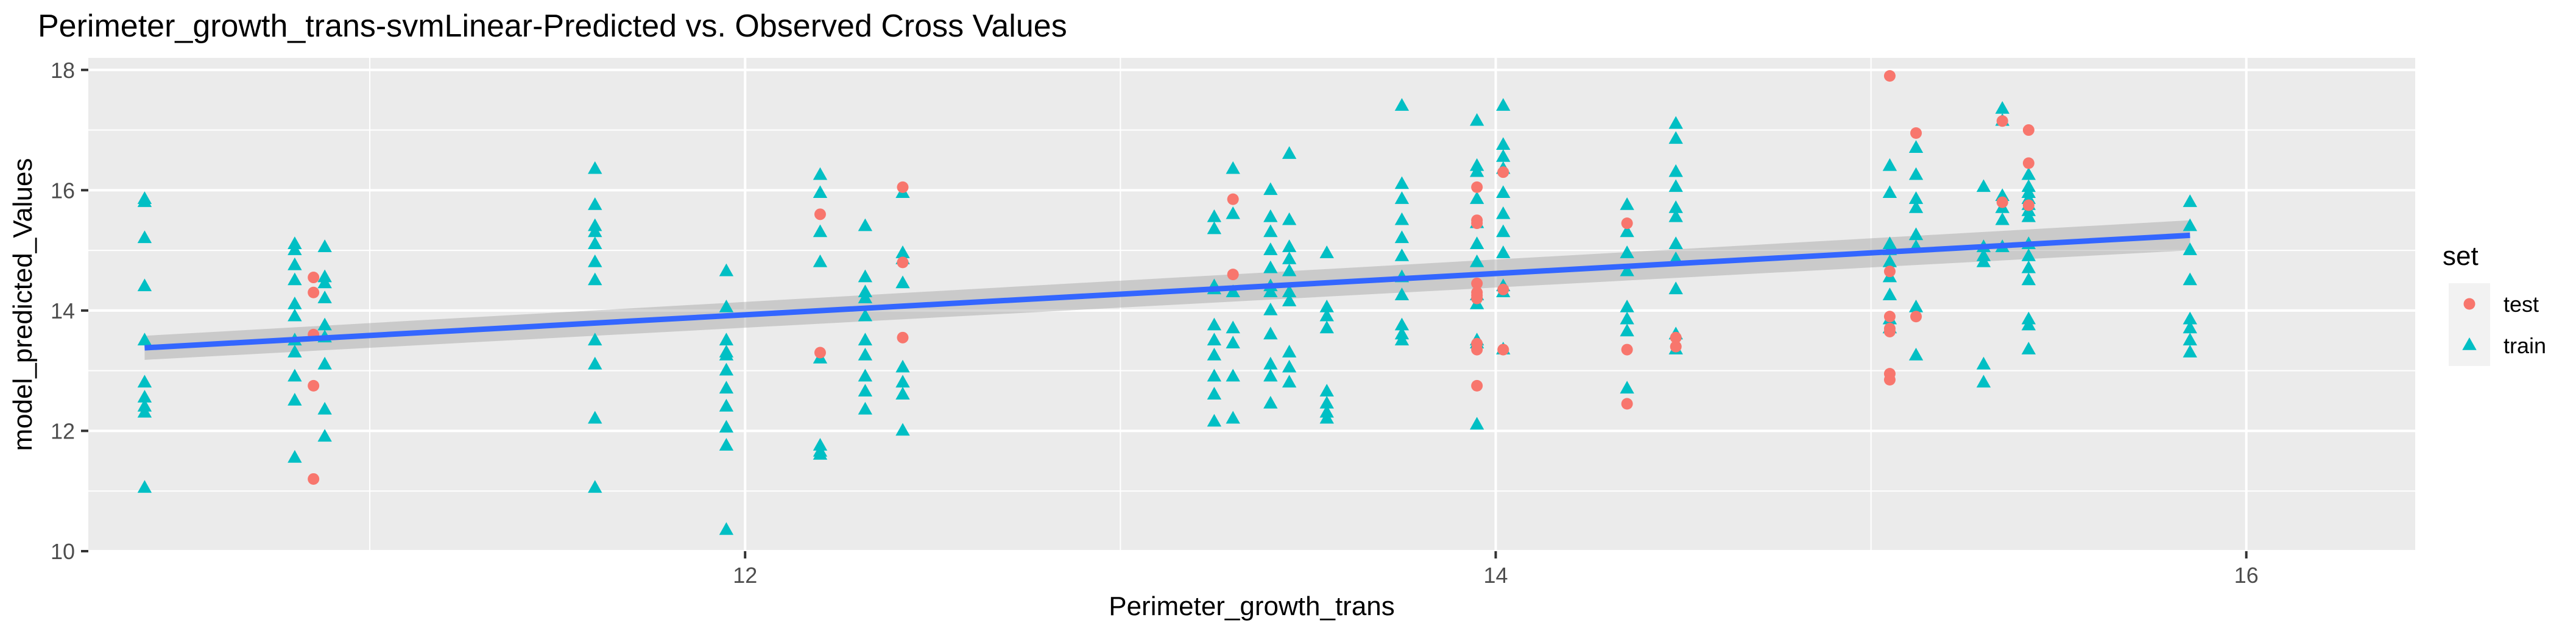 The image size is (2576, 634). What do you see at coordinates (63, 70) in the screenshot?
I see `y-tick-label: 18` at bounding box center [63, 70].